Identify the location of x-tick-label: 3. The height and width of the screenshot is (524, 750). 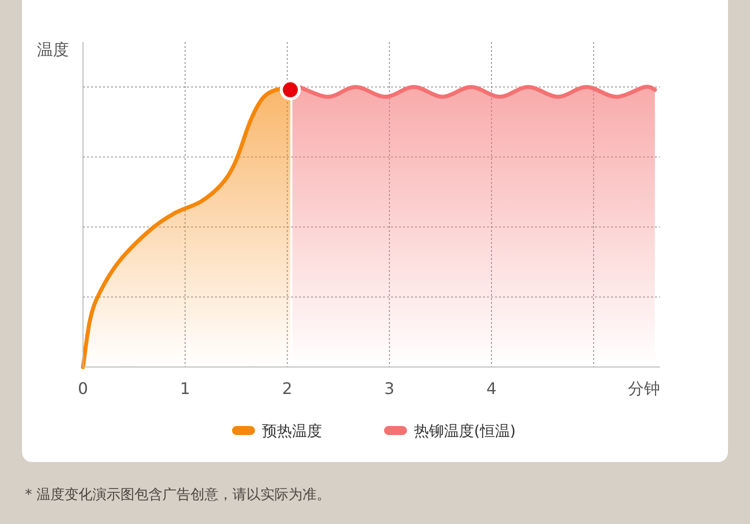
(389, 388).